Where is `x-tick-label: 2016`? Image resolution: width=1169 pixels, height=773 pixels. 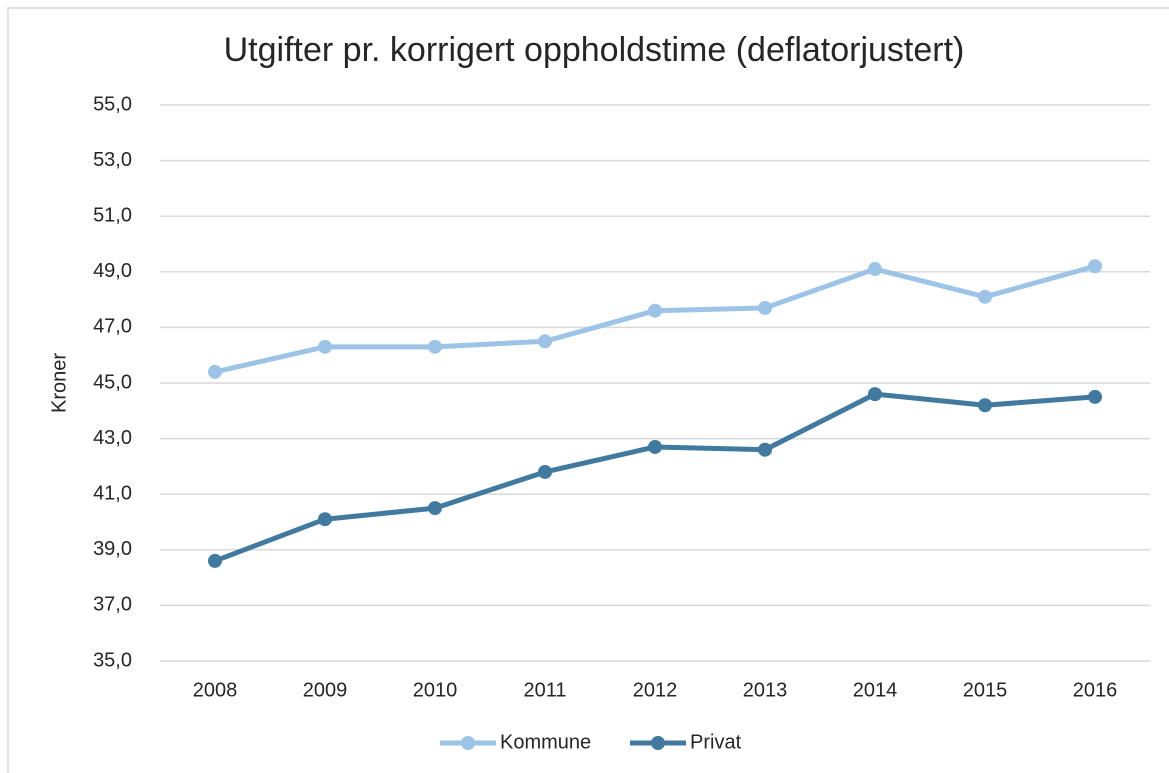 x-tick-label: 2016 is located at coordinates (1095, 690).